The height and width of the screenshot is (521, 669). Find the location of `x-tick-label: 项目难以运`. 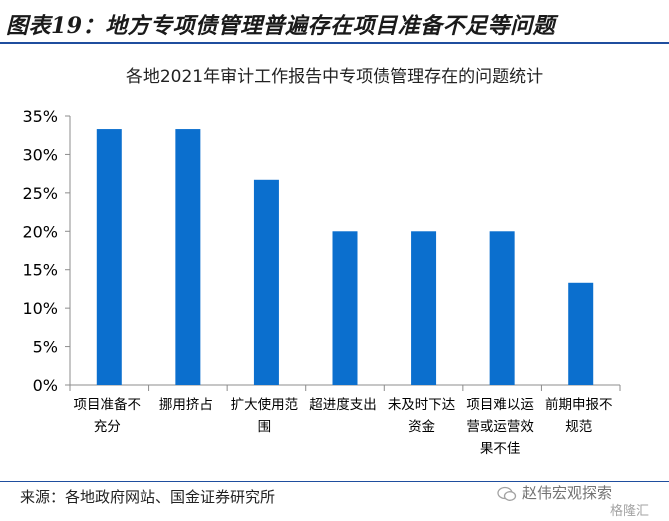

x-tick-label: 项目难以运 is located at coordinates (500, 405).